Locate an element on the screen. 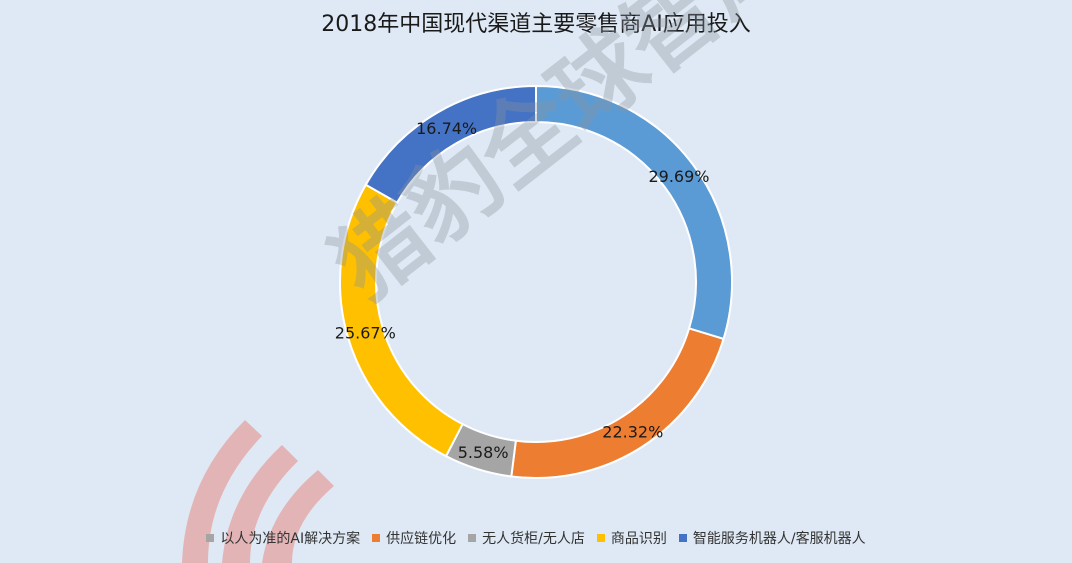 The height and width of the screenshot is (563, 1072). legend-item: 无人货柜/无人店 is located at coordinates (526, 538).